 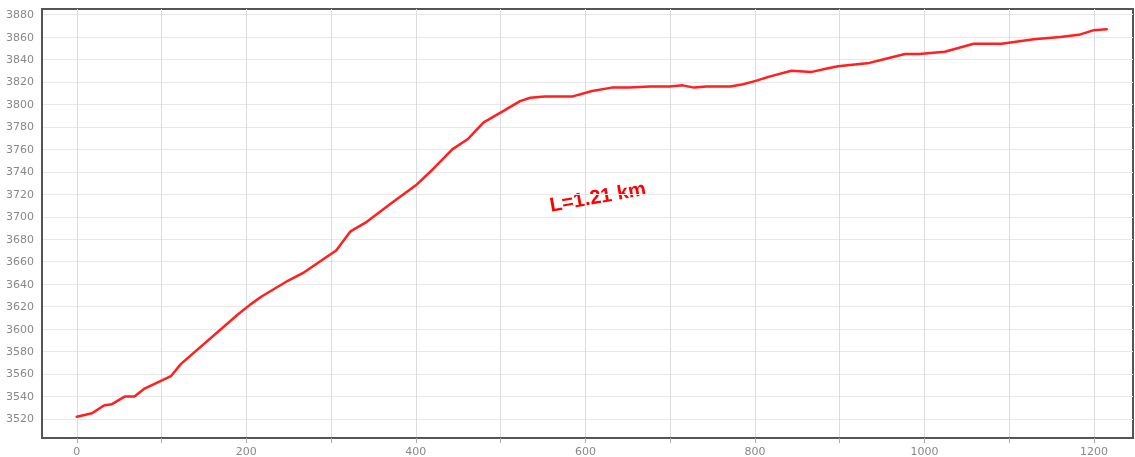 What do you see at coordinates (77, 451) in the screenshot?
I see `x-tick-label: 0` at bounding box center [77, 451].